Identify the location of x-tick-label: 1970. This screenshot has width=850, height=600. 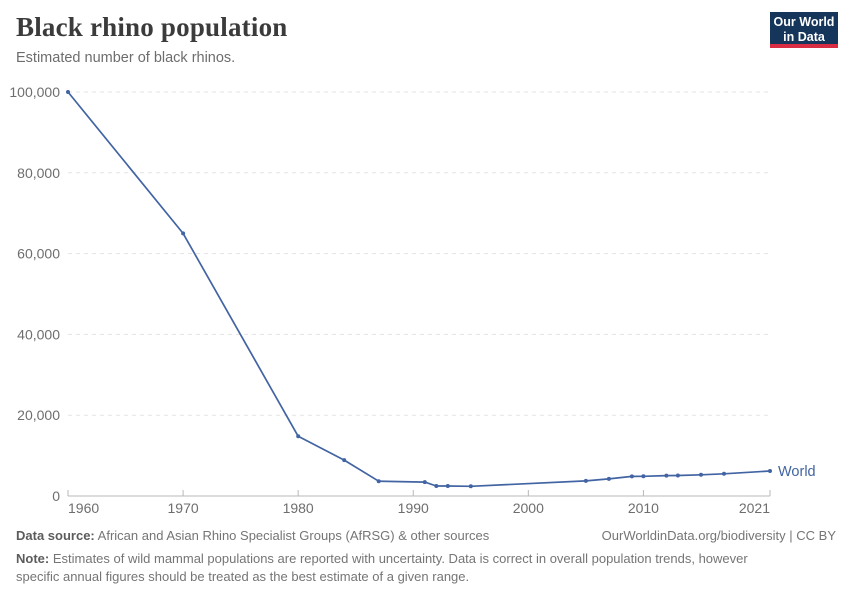
(183, 508).